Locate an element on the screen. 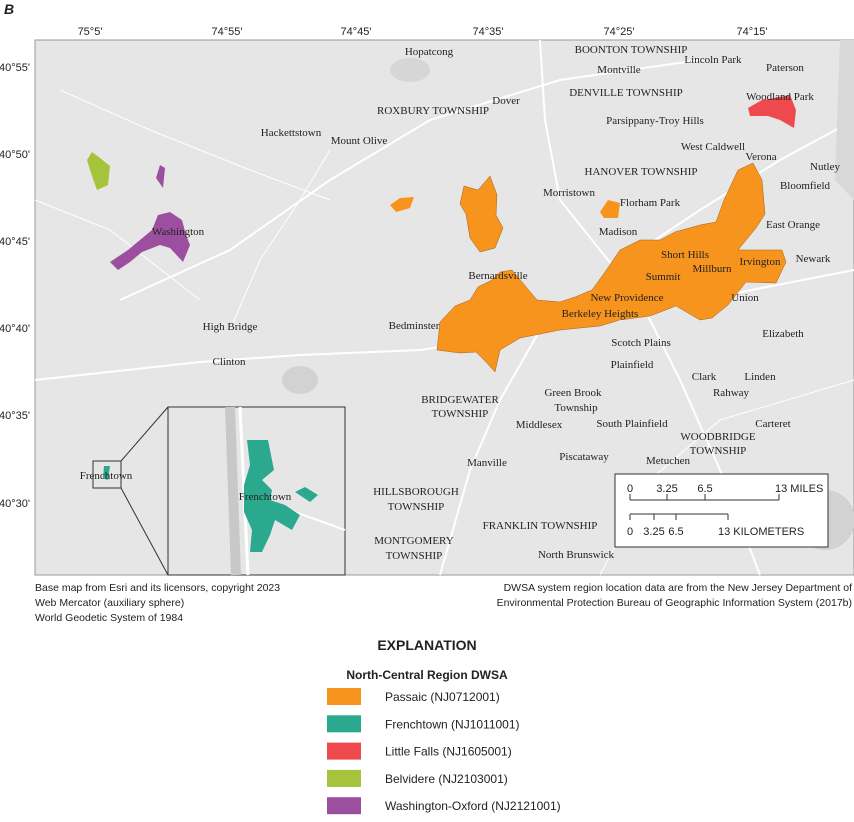  place-label: Madison is located at coordinates (618, 232).